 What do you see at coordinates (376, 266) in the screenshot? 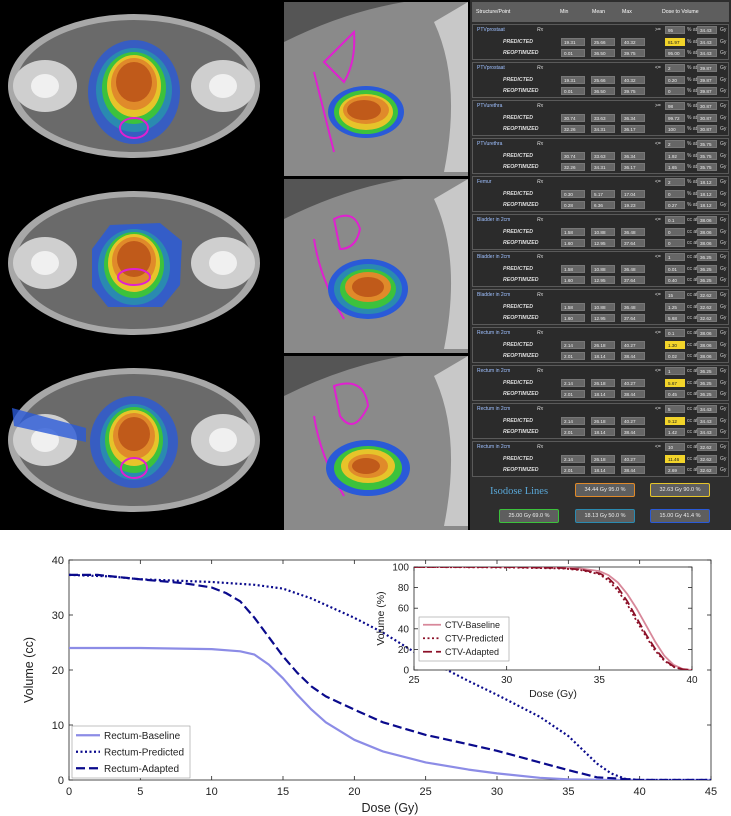
I see `sagittal-scan-adapted` at bounding box center [376, 266].